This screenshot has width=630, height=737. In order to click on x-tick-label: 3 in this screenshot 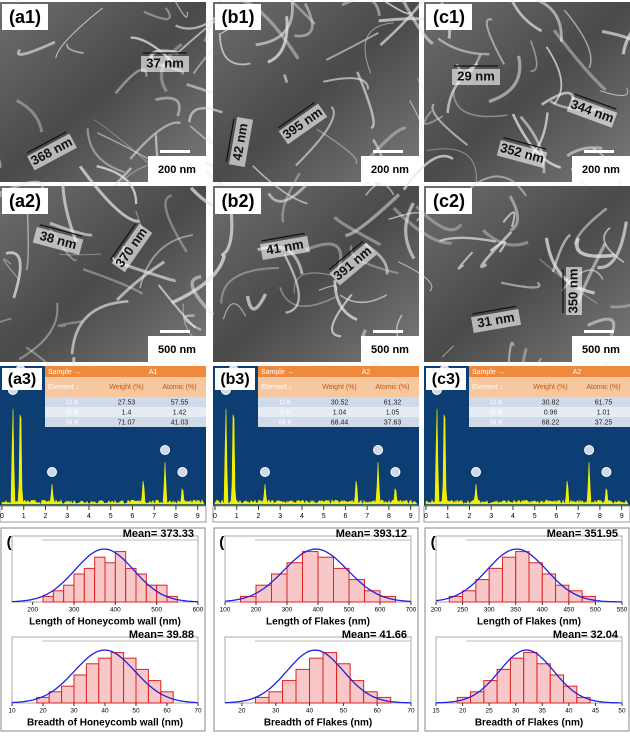, I will do `click(67, 516)`.